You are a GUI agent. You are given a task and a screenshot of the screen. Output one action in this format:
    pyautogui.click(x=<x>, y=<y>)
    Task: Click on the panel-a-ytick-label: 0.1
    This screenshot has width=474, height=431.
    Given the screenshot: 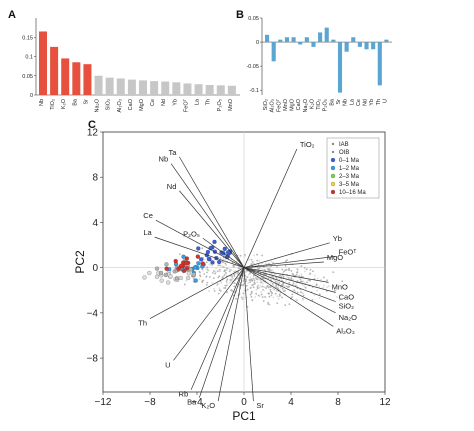 What is the action you would take?
    pyautogui.click(x=29, y=58)
    